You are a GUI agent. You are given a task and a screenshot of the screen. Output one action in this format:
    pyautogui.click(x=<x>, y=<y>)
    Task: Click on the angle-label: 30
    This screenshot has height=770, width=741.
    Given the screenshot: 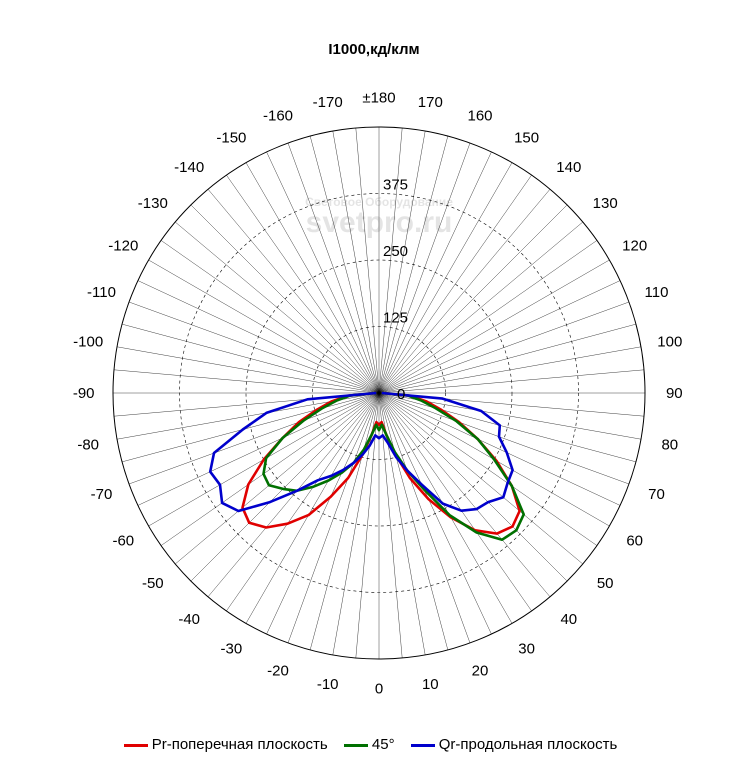 What is the action you would take?
    pyautogui.click(x=526, y=649)
    